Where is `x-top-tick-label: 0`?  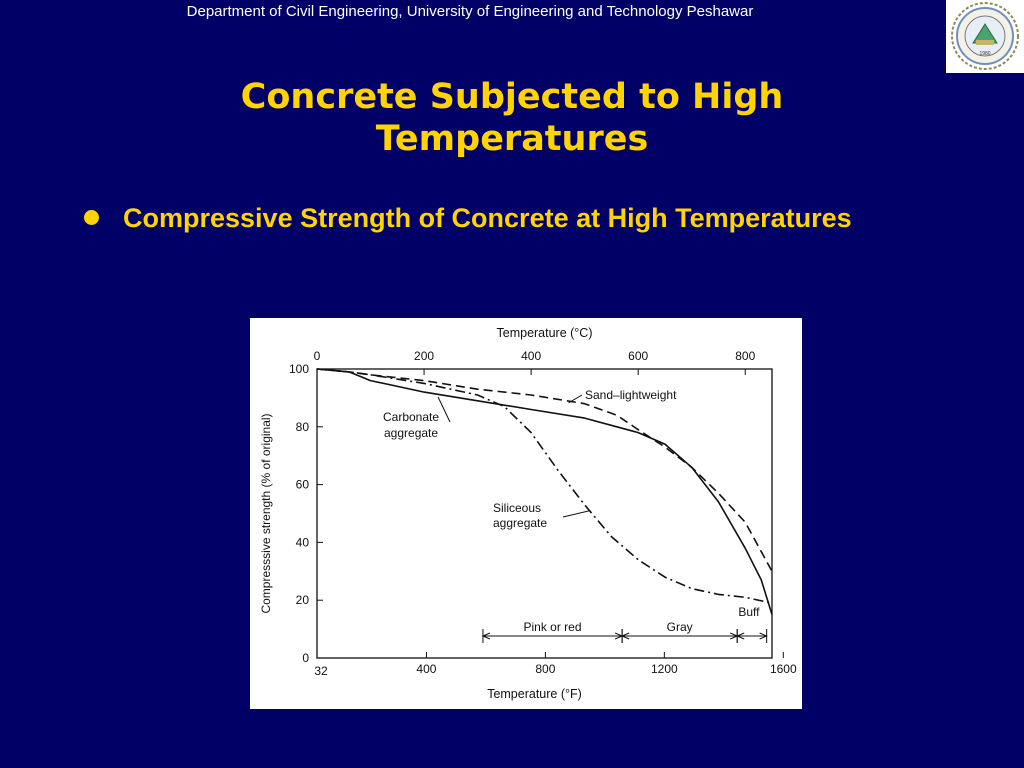 x-top-tick-label: 0 is located at coordinates (317, 356).